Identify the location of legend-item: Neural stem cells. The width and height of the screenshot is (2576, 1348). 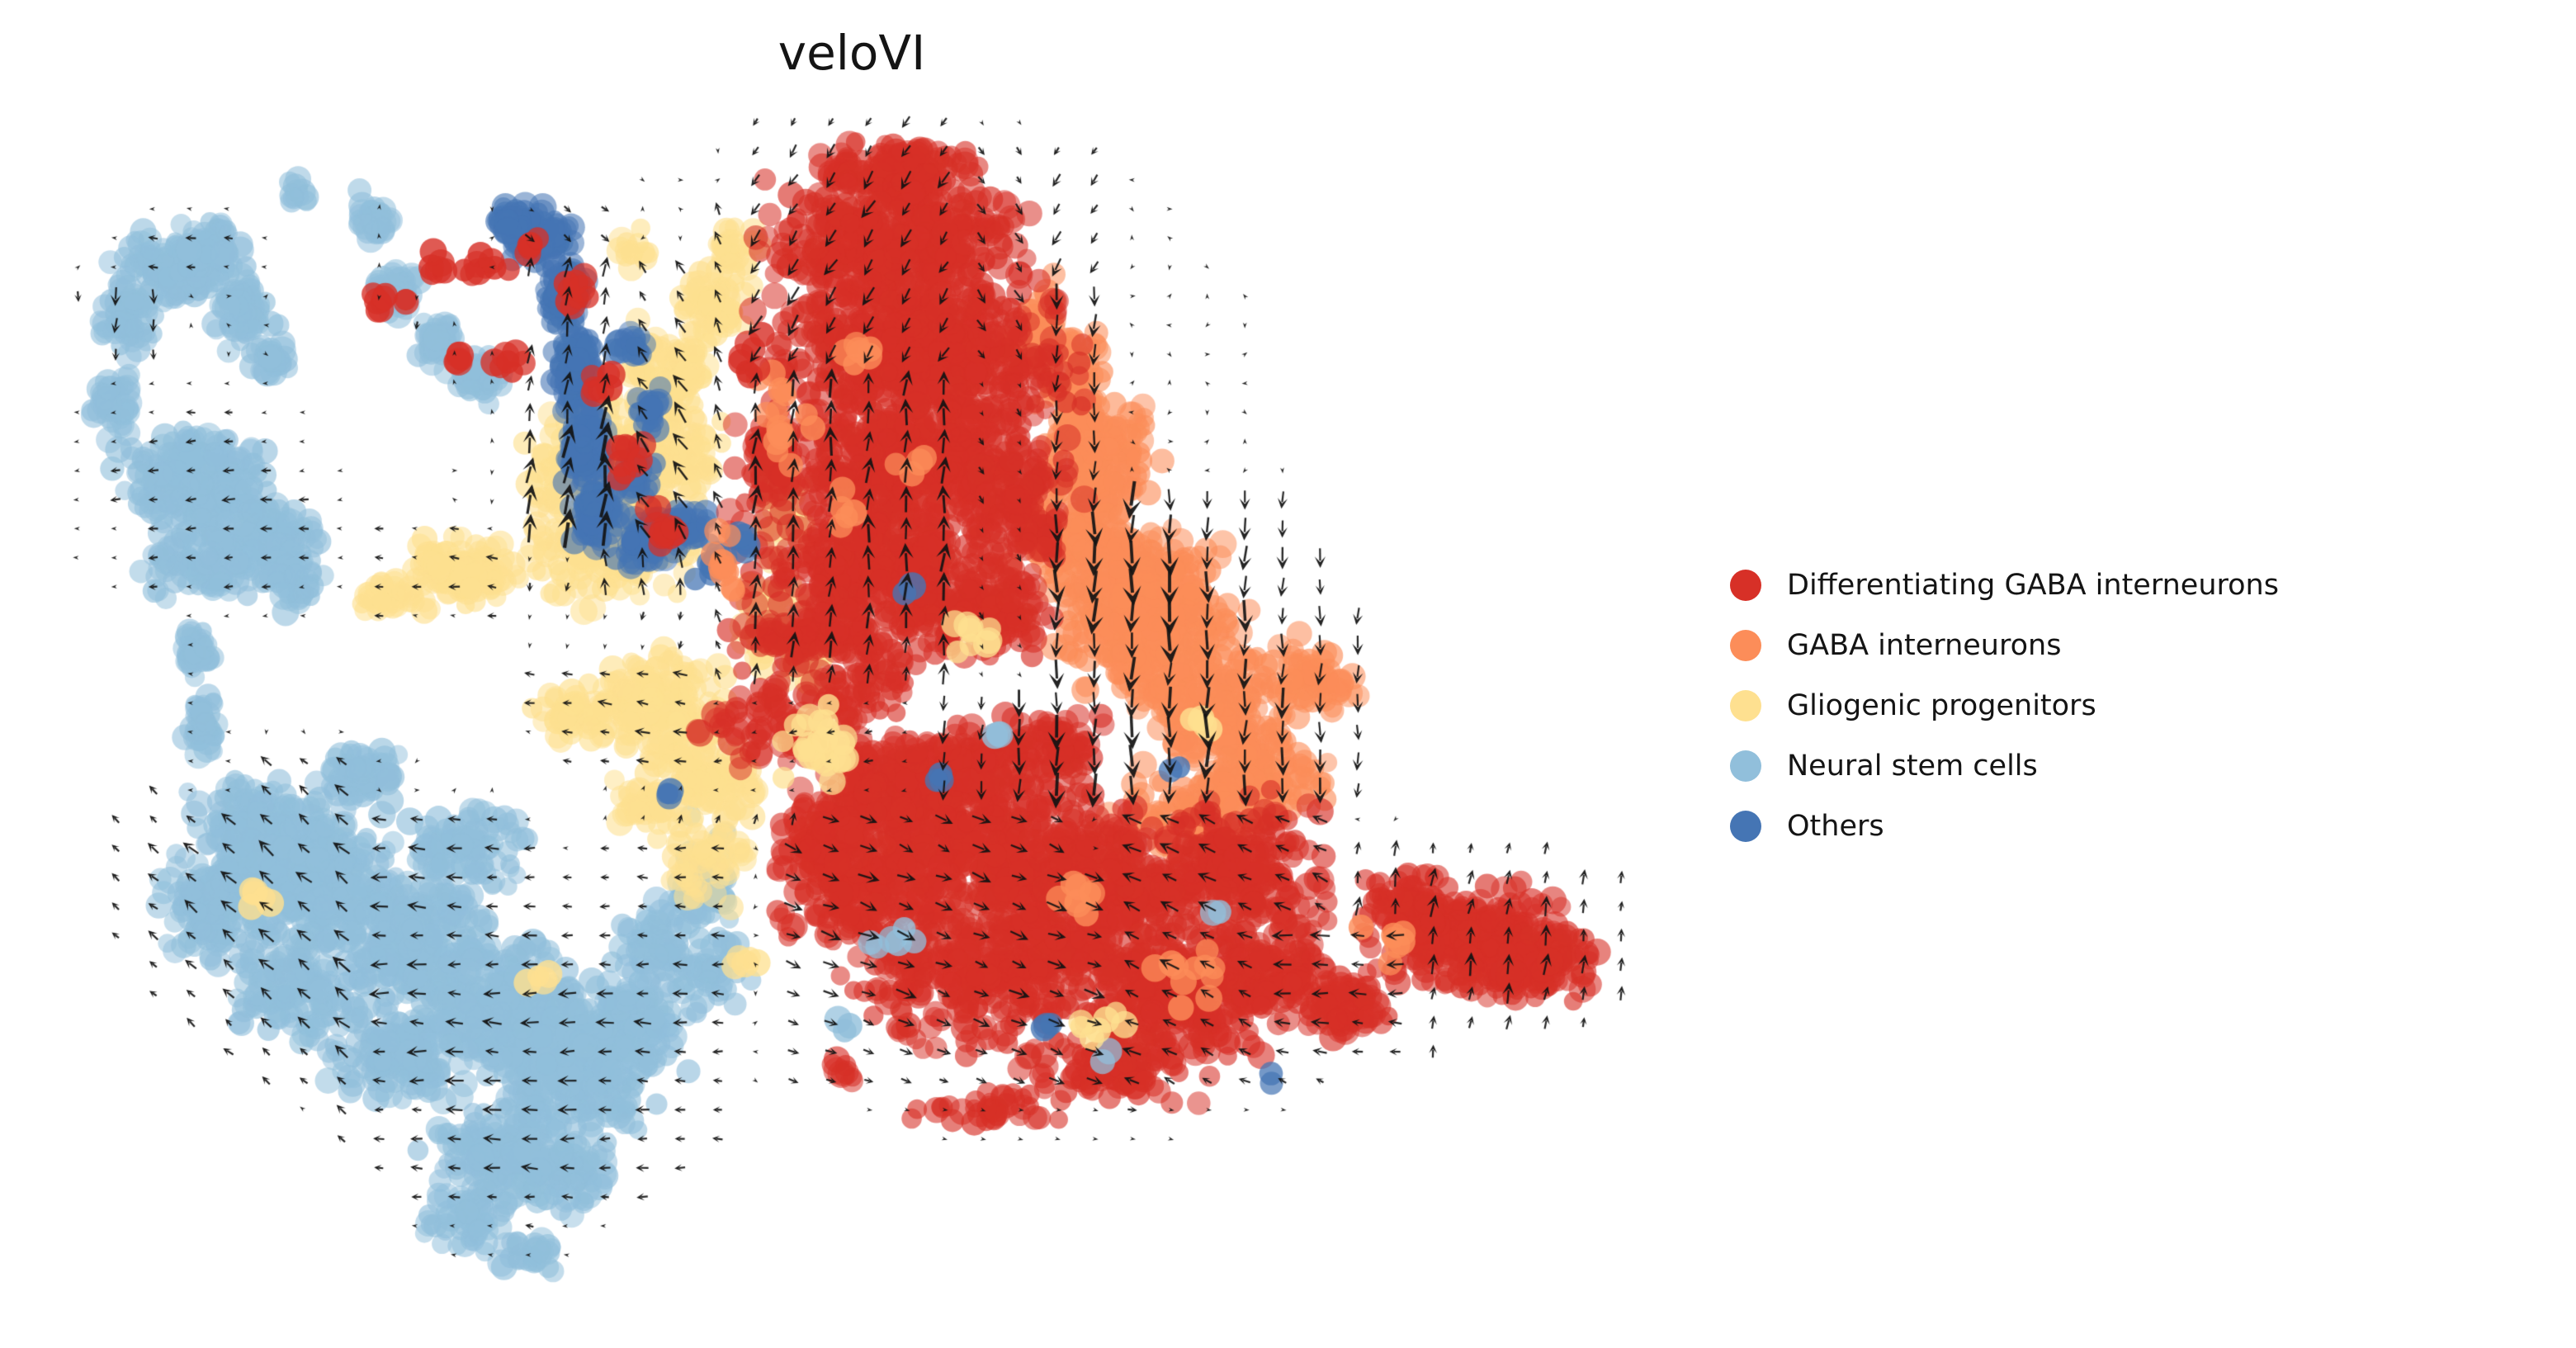
(2004, 765).